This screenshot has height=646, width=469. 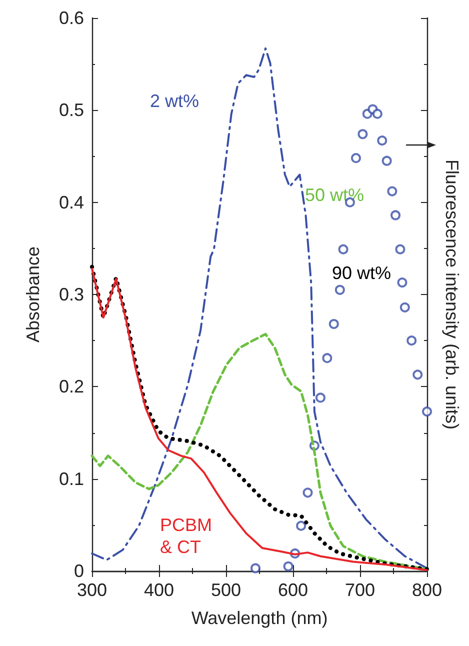 What do you see at coordinates (259, 618) in the screenshot?
I see `x-axis-title: Wavelength (nm)` at bounding box center [259, 618].